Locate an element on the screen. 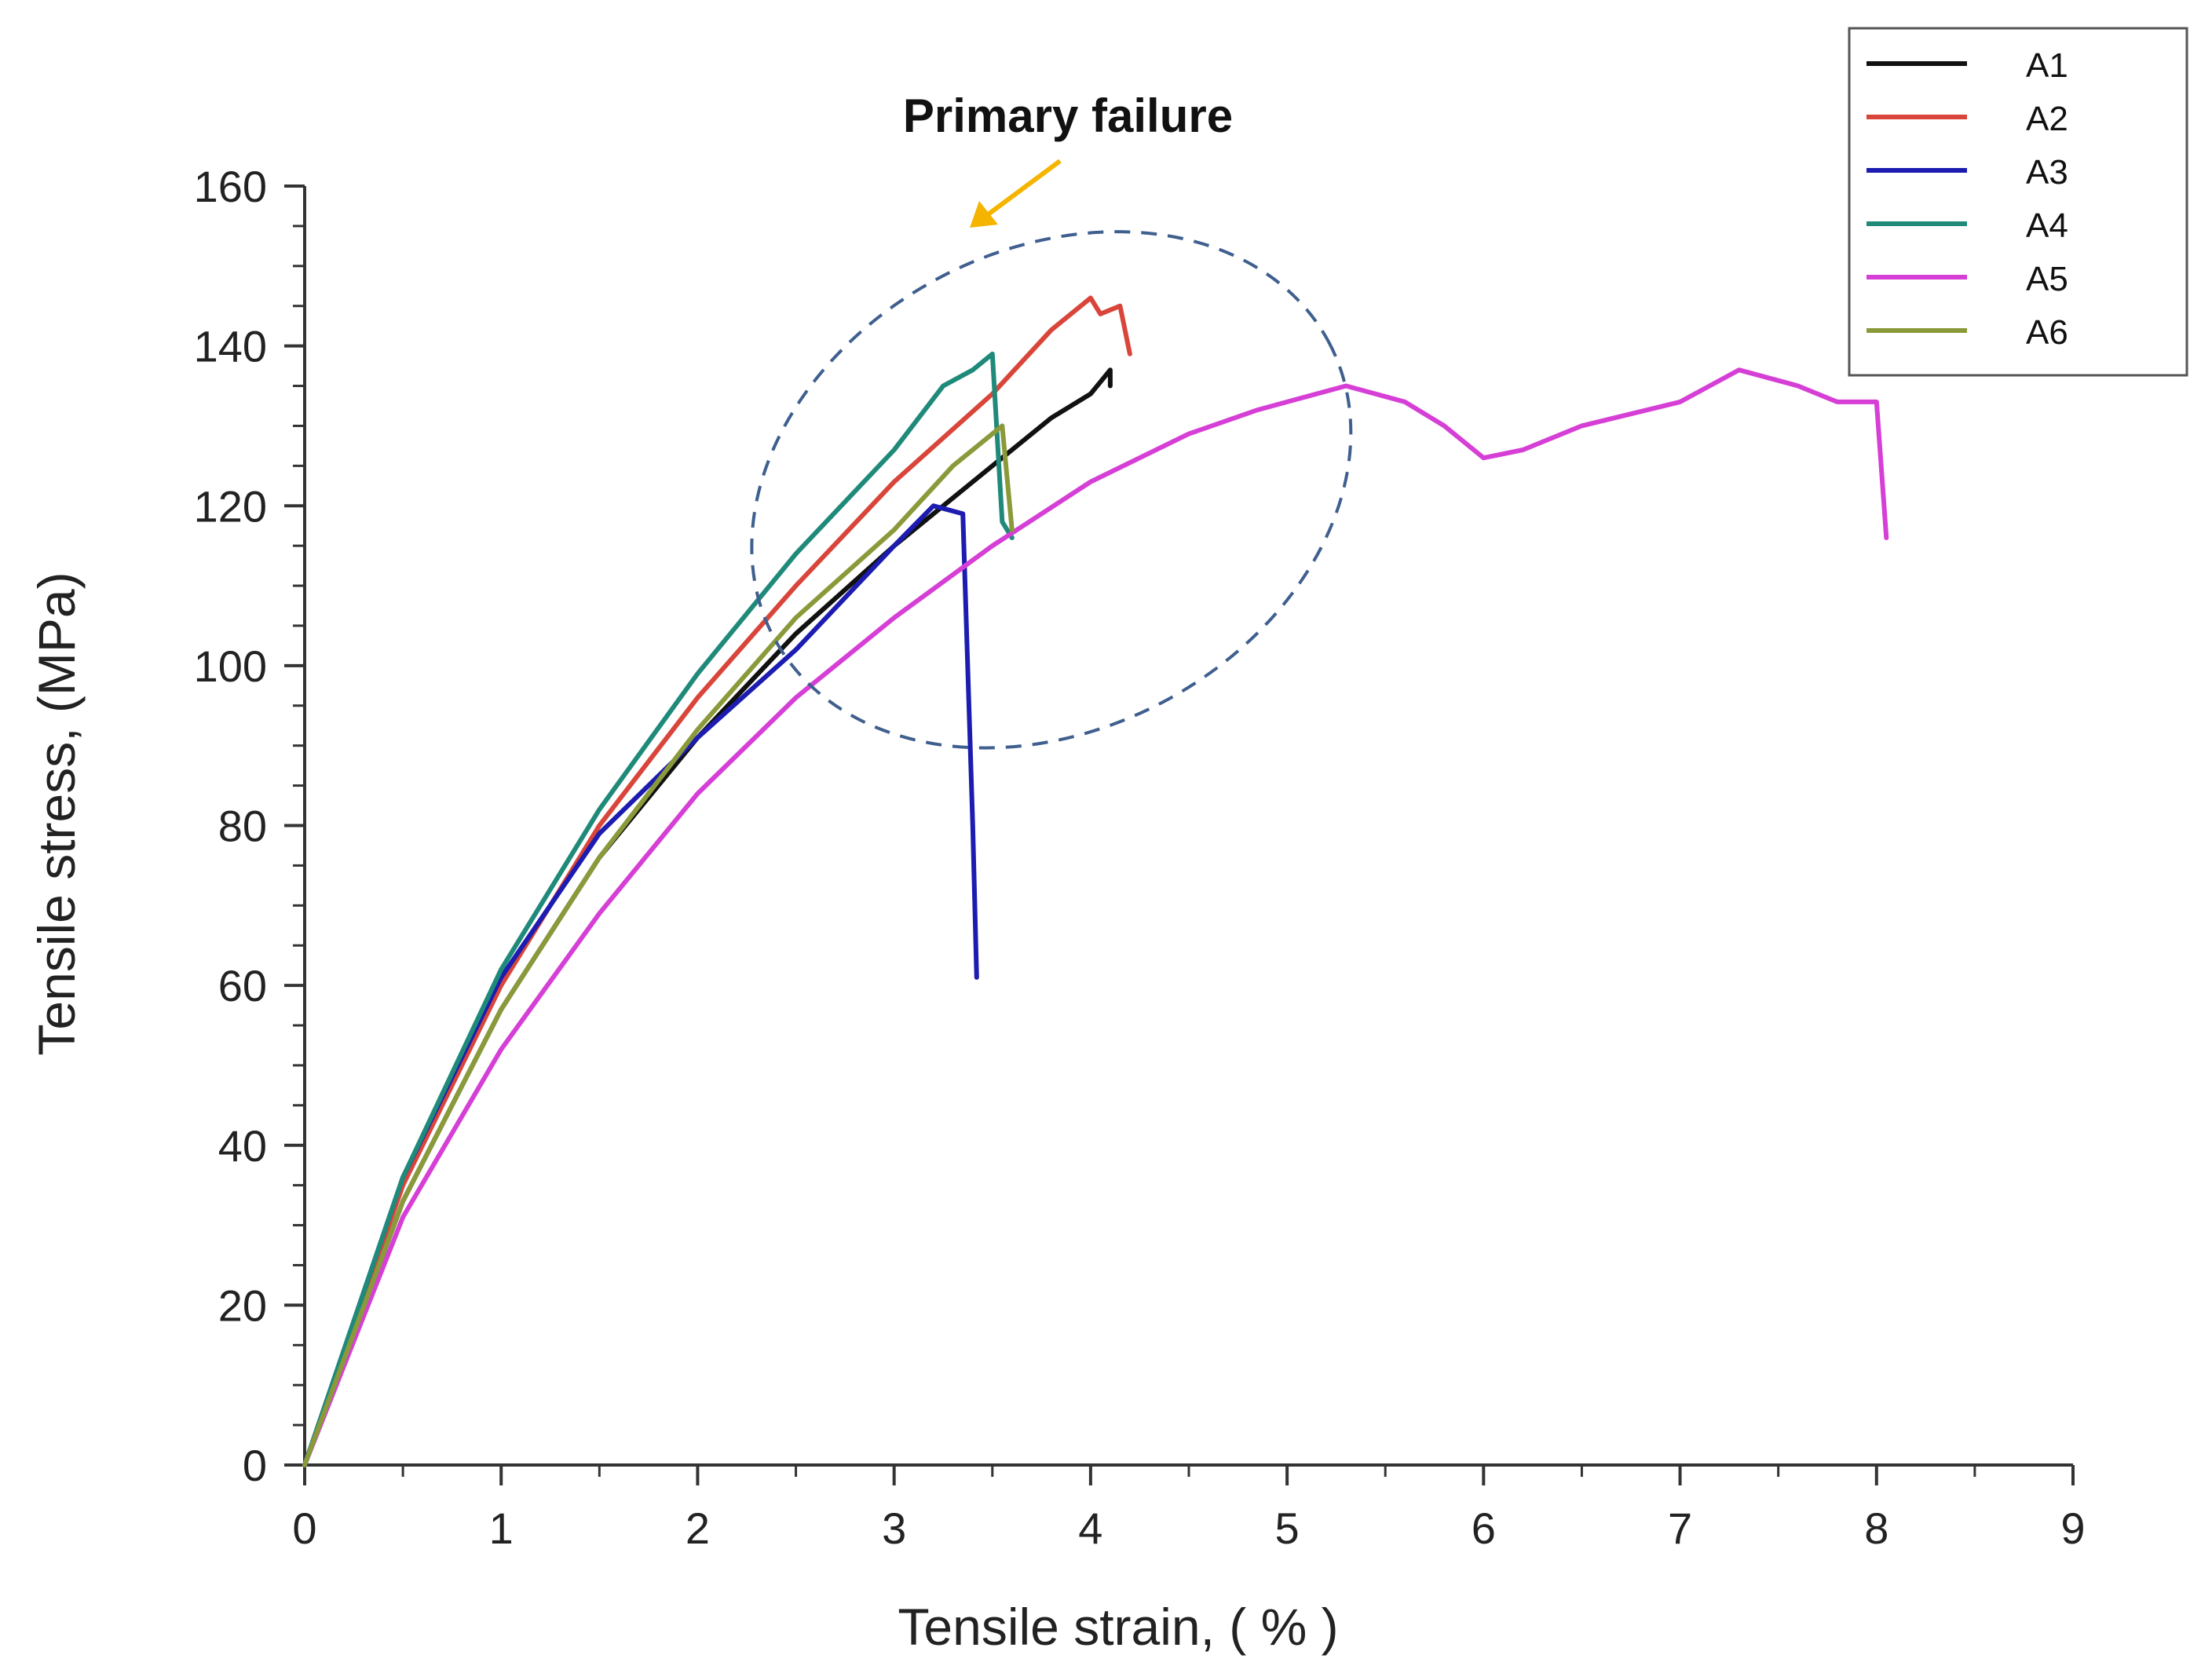  legend-label-a4: A4 is located at coordinates (2047, 225).